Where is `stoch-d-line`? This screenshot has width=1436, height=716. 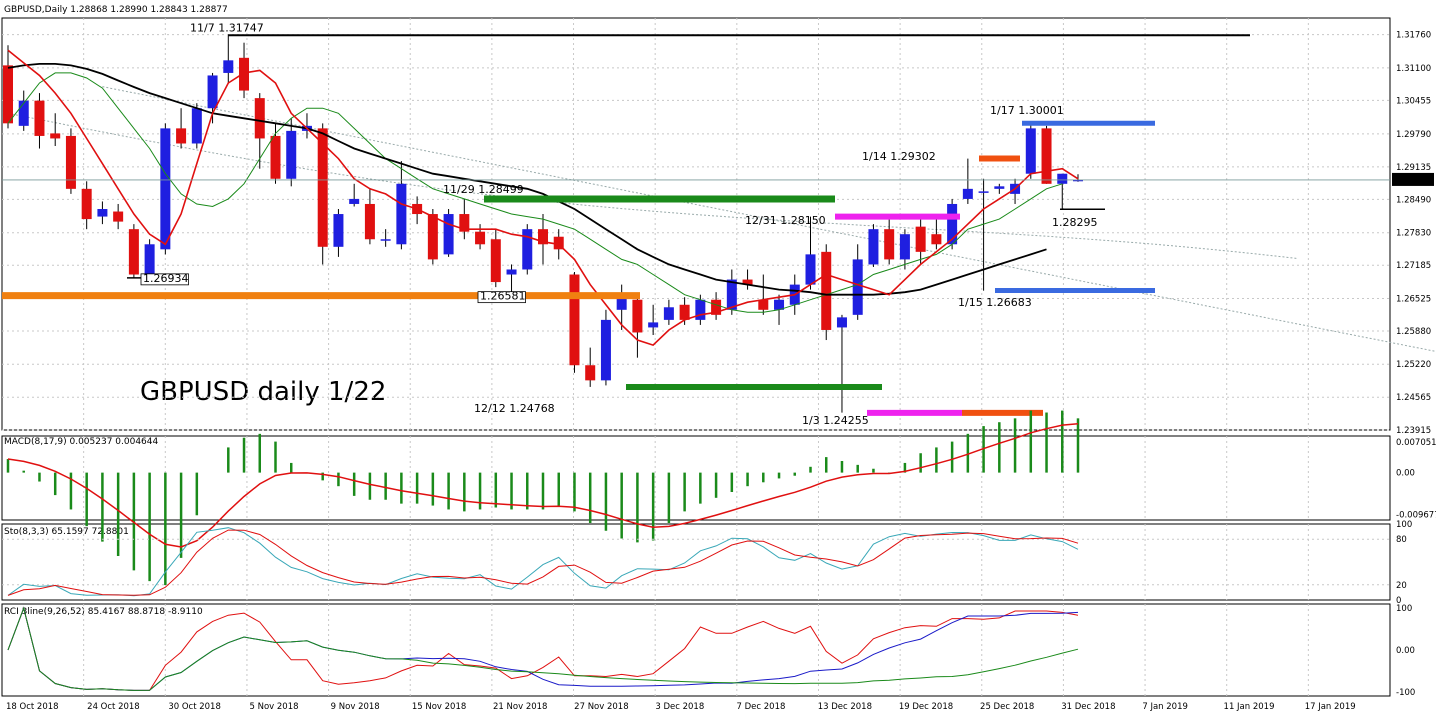 stoch-d-line is located at coordinates (543, 562).